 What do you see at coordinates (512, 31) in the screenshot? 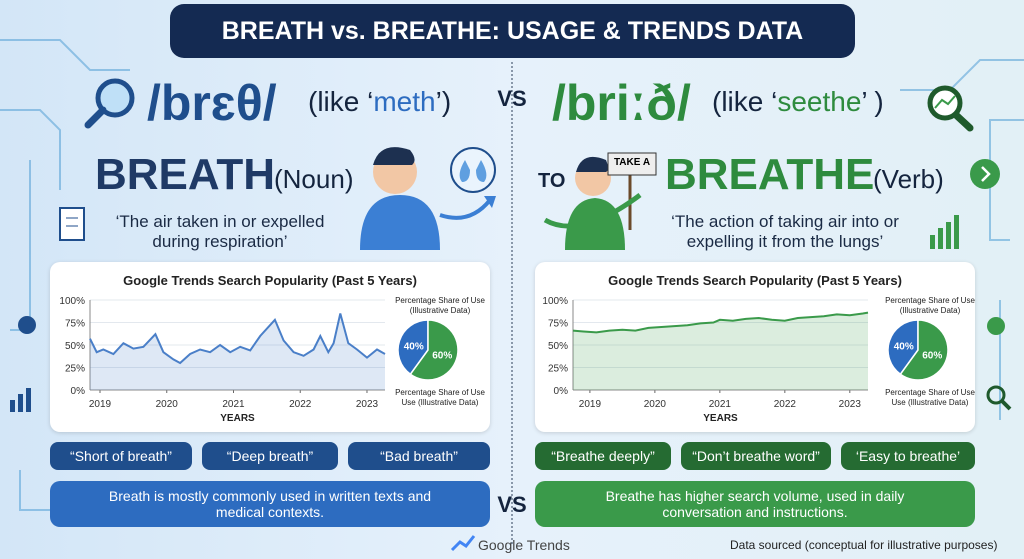
I see `title: BREATH vs. BREATHE: USAGE & TRENDS DATA` at bounding box center [512, 31].